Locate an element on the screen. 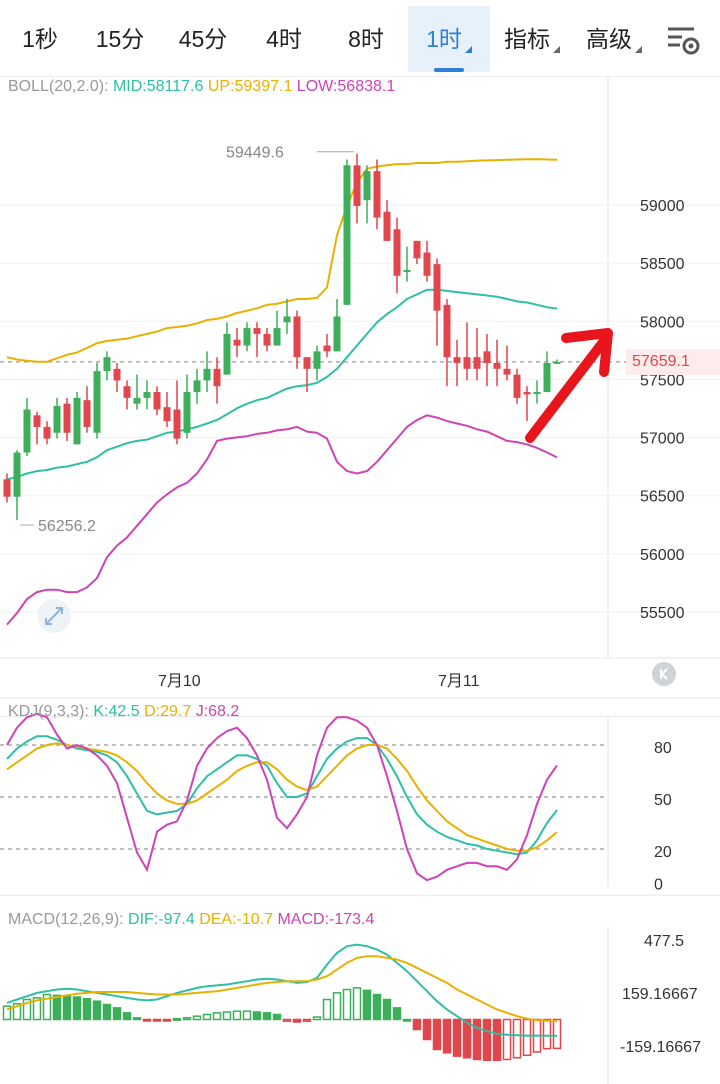  tab-4: 4时 is located at coordinates (284, 39).